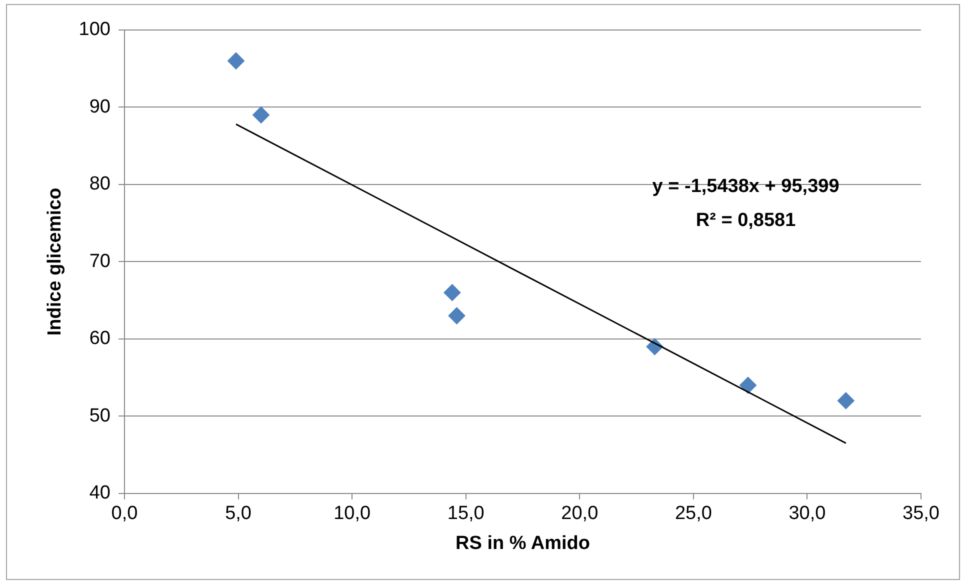  What do you see at coordinates (124, 513) in the screenshot?
I see `x-tick-label: 0,0` at bounding box center [124, 513].